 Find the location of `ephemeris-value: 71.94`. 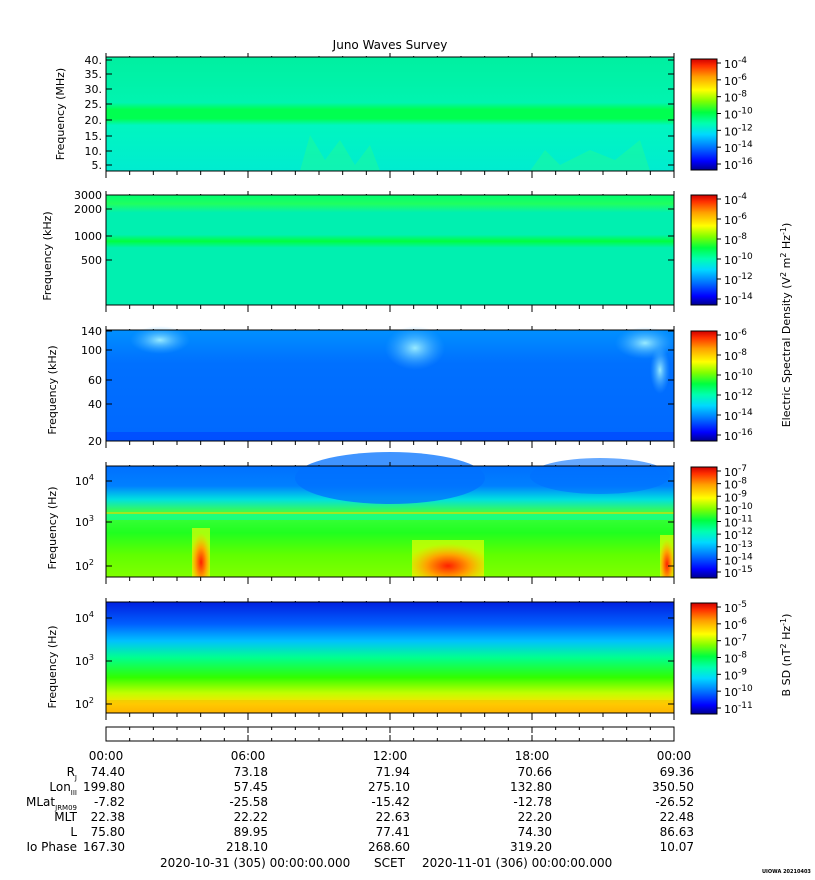

ephemeris-value: 71.94 is located at coordinates (393, 772).